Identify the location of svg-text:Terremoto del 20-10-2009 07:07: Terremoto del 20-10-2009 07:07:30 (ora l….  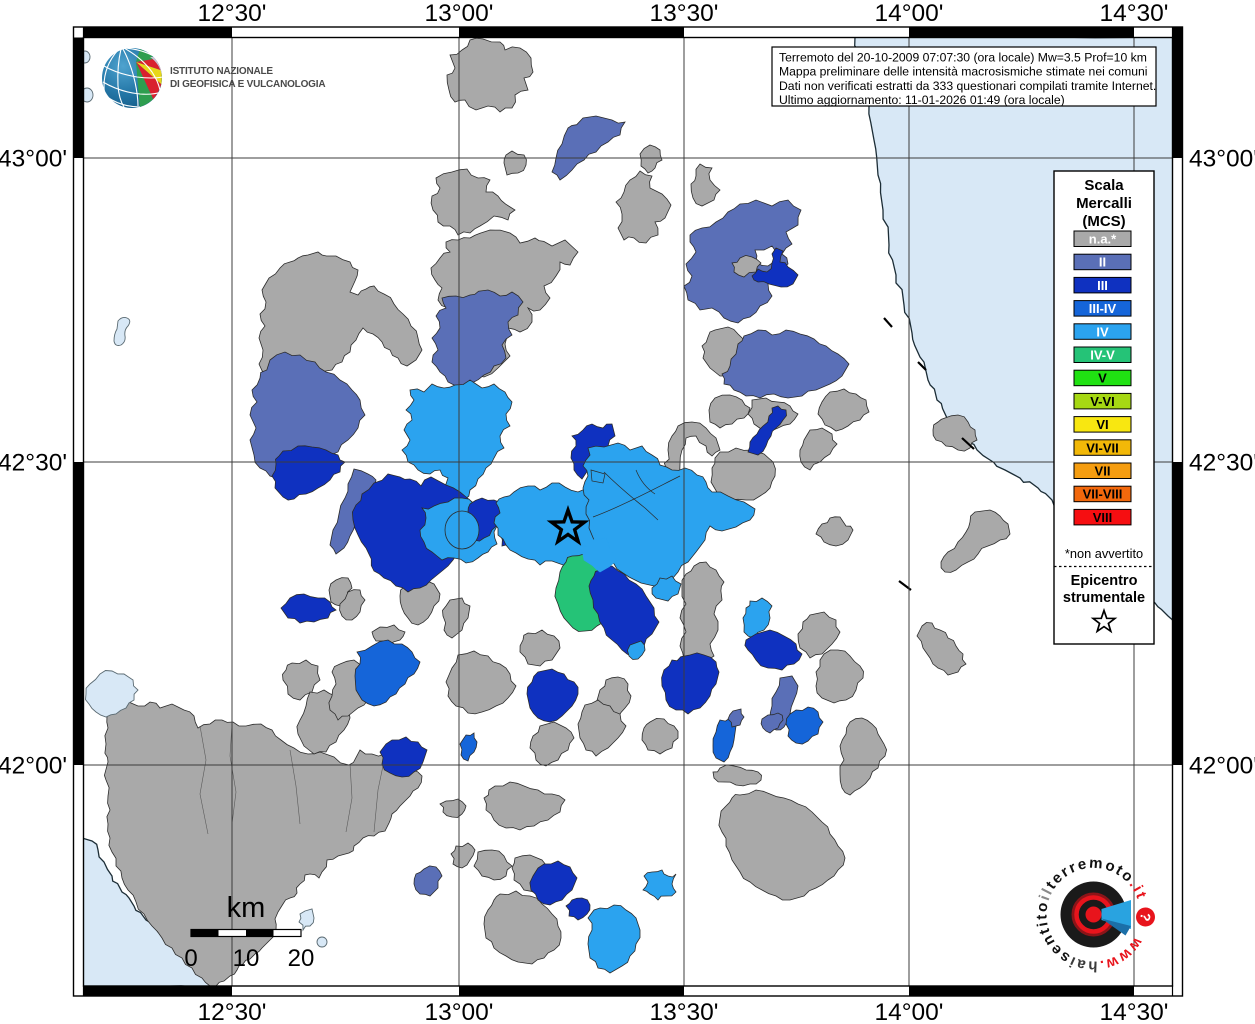
(963, 58).